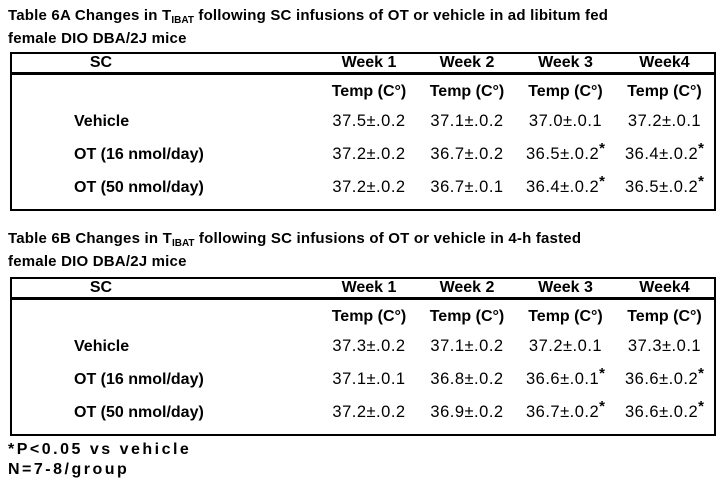 The width and height of the screenshot is (721, 480). Describe the element at coordinates (97, 38) in the screenshot. I see `table-6a-caption-line-2: female DIO DBA/2J mice` at that location.